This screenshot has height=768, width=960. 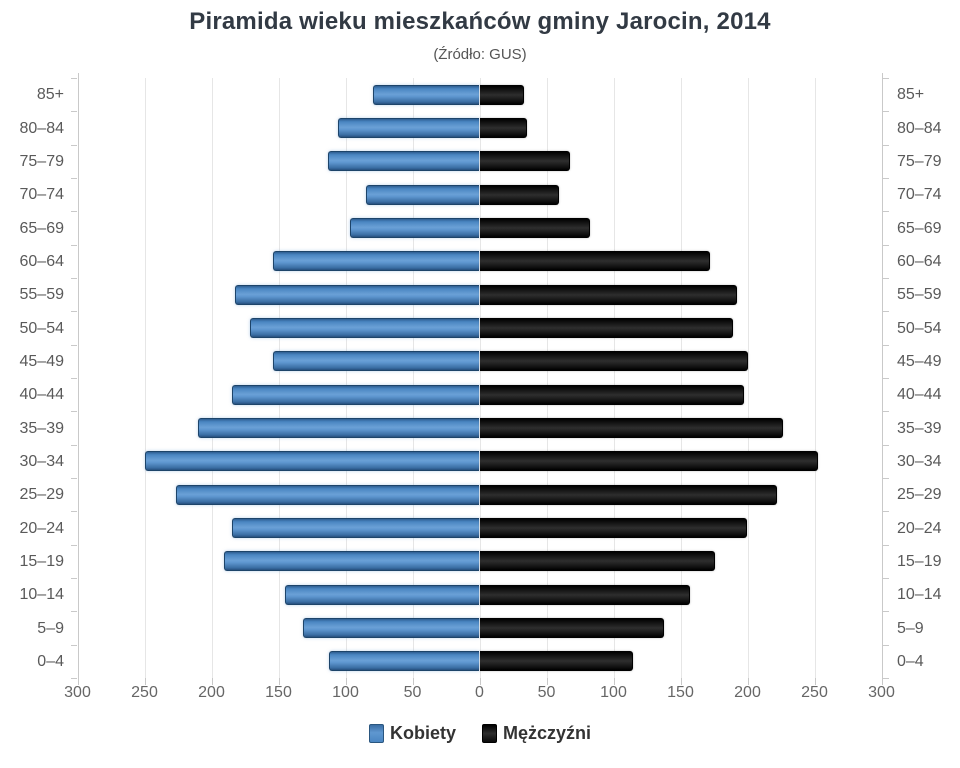 I want to click on age-label-right: 0–4, so click(x=910, y=661).